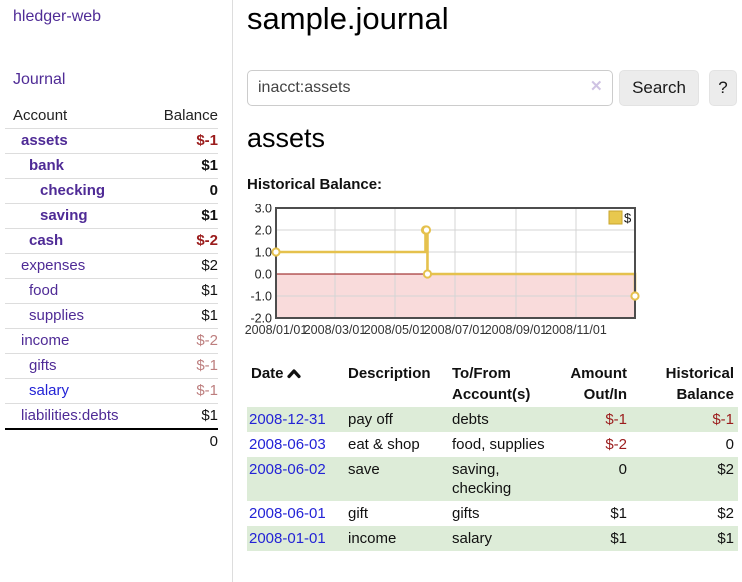 Image resolution: width=742 pixels, height=582 pixels. What do you see at coordinates (111, 390) in the screenshot?
I see `sidebar-account-row: salary $-1` at bounding box center [111, 390].